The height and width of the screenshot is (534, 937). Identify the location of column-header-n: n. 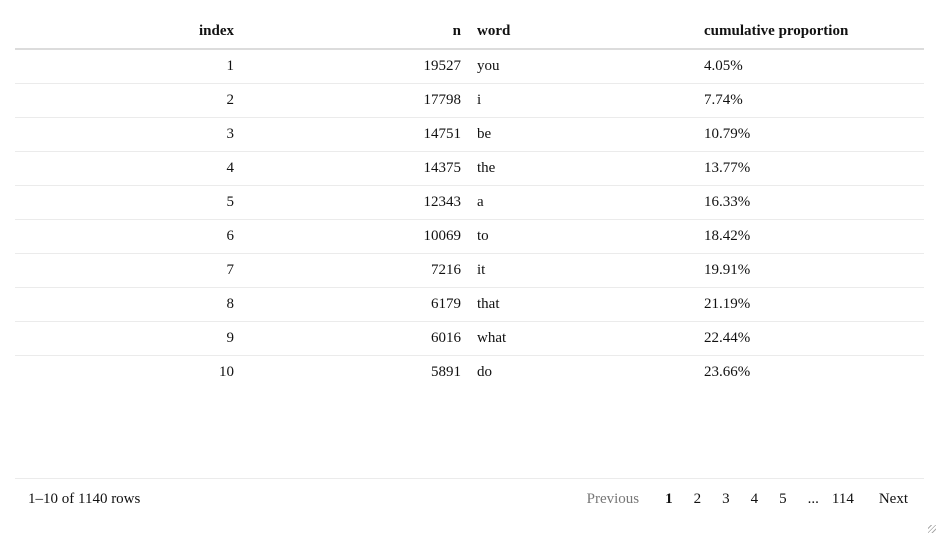
(351, 32).